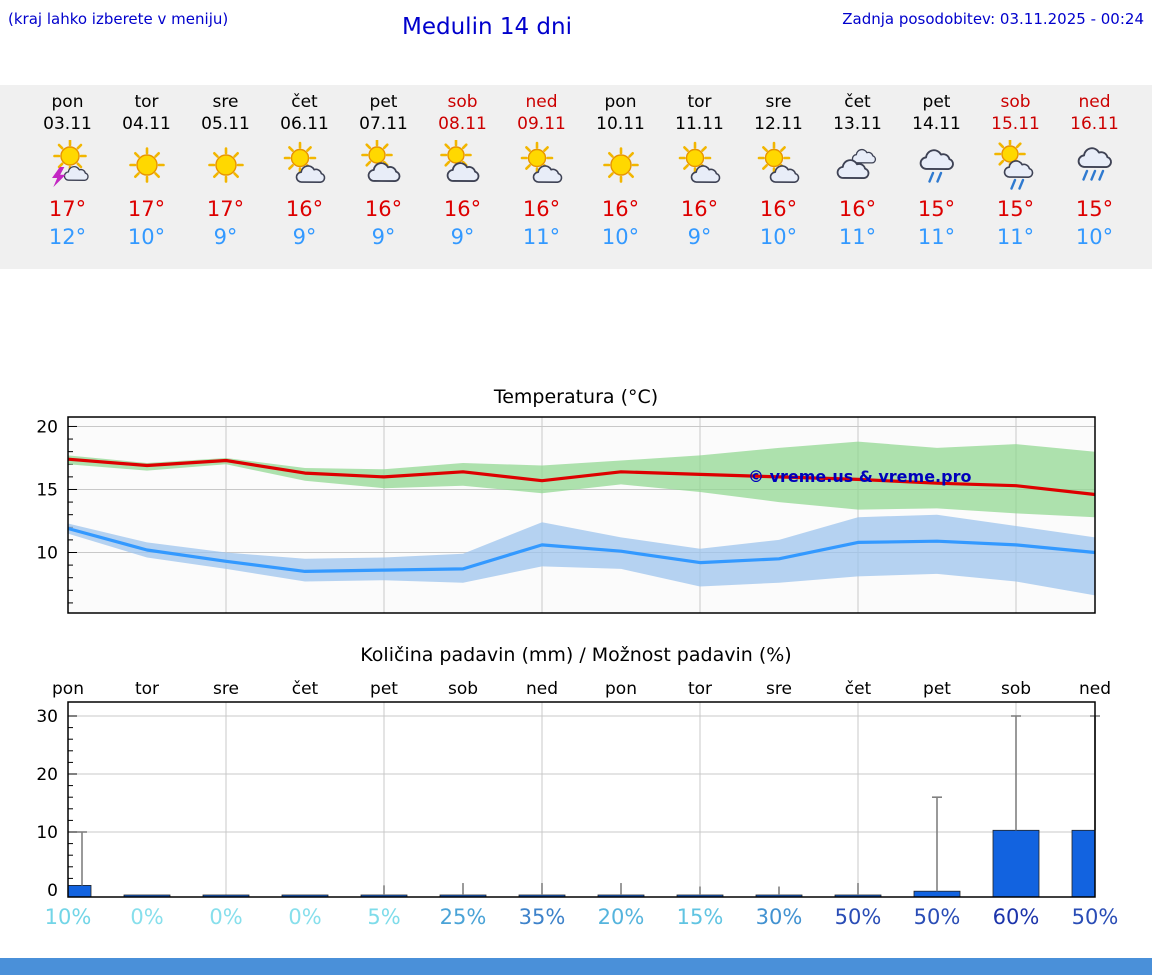 This screenshot has width=1152, height=975. I want to click on footer-bar, so click(576, 966).